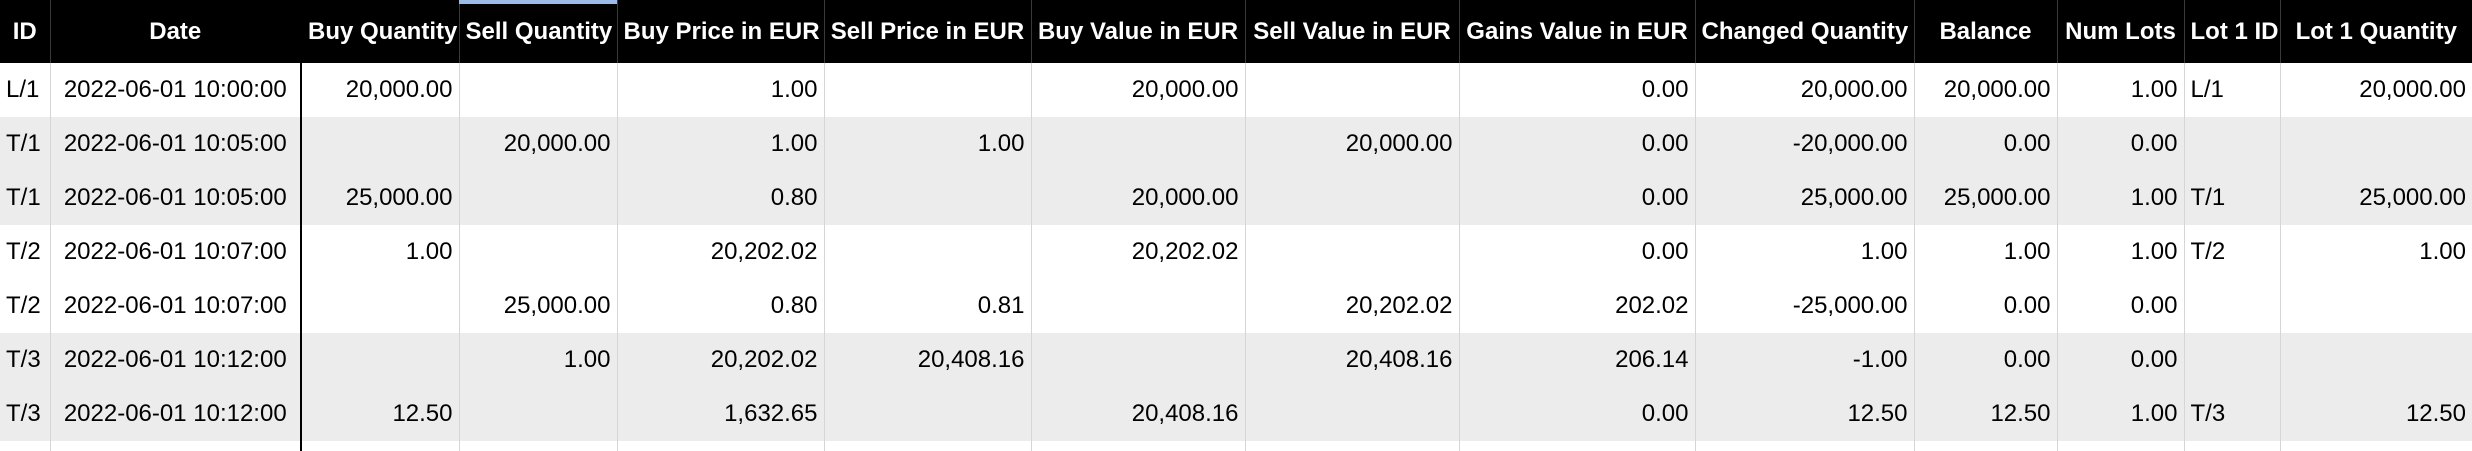 This screenshot has width=2472, height=451. Describe the element at coordinates (1137, 414) in the screenshot. I see `cell-buy-value: 20,408.16` at that location.